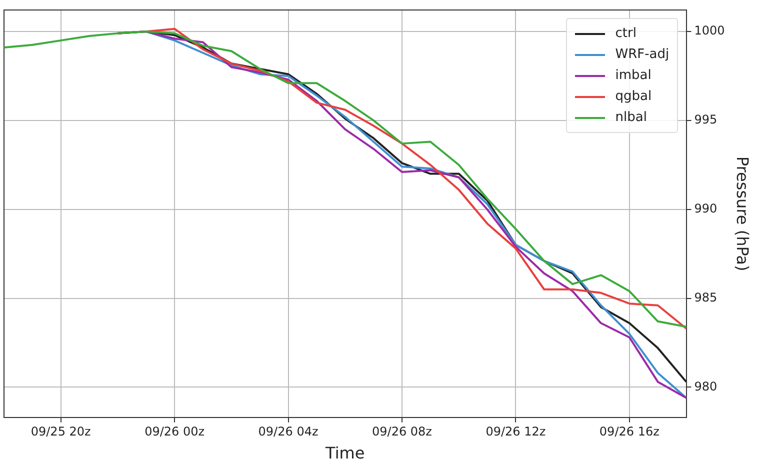 This screenshot has height=470, width=761. What do you see at coordinates (631, 118) in the screenshot?
I see `legend-label: nlbal` at bounding box center [631, 118].